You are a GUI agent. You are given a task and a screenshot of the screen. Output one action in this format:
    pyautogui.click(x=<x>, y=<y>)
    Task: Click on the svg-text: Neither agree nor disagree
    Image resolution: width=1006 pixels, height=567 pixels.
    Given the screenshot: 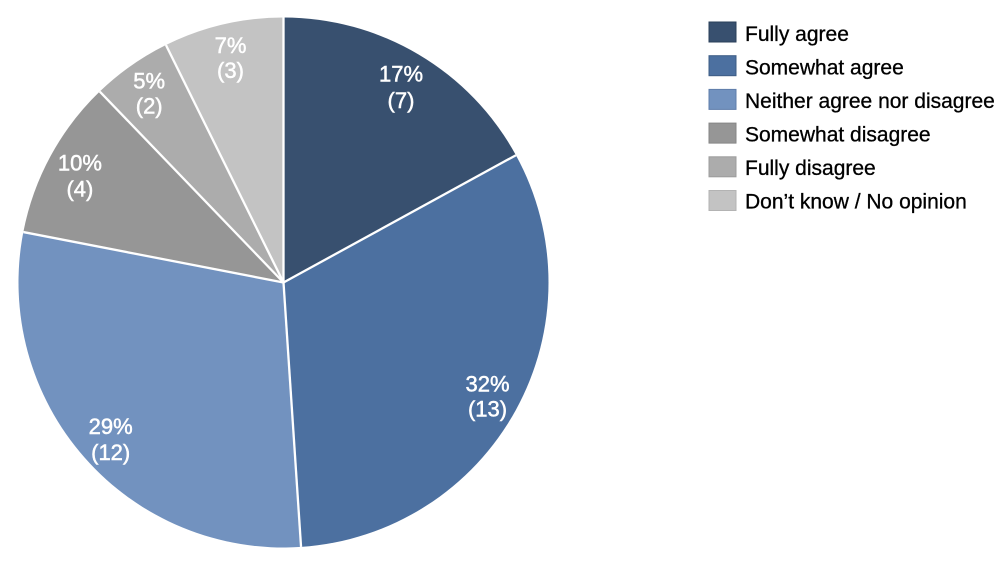 What is the action you would take?
    pyautogui.click(x=870, y=101)
    